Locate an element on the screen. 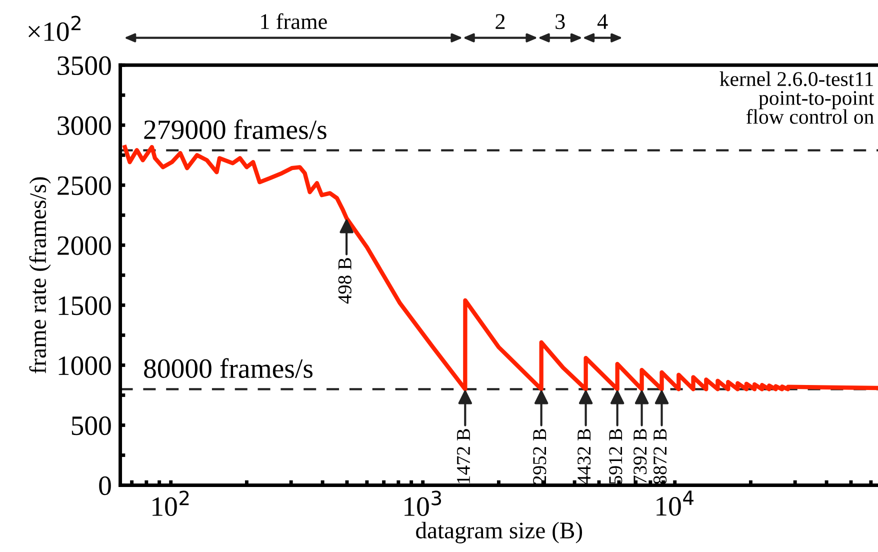 The width and height of the screenshot is (878, 552). text: 1 frame is located at coordinates (294, 21).